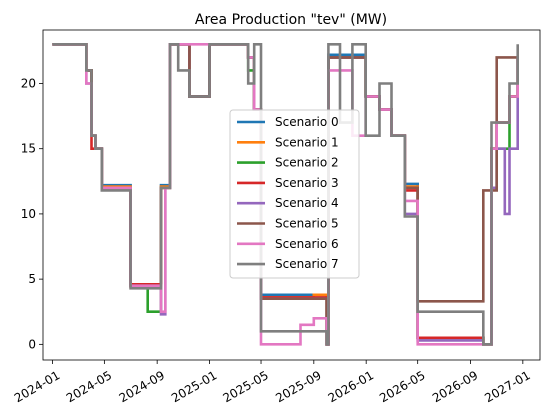 The image size is (550, 419). I want to click on y-tick-label-3: 15, so click(28, 149).